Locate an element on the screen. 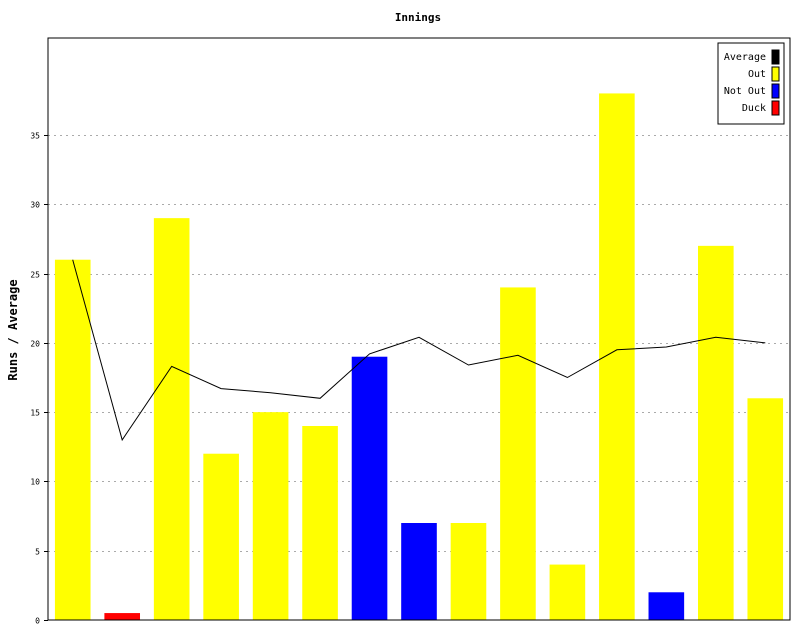 The width and height of the screenshot is (800, 640). legend-label: Not Out is located at coordinates (745, 91).